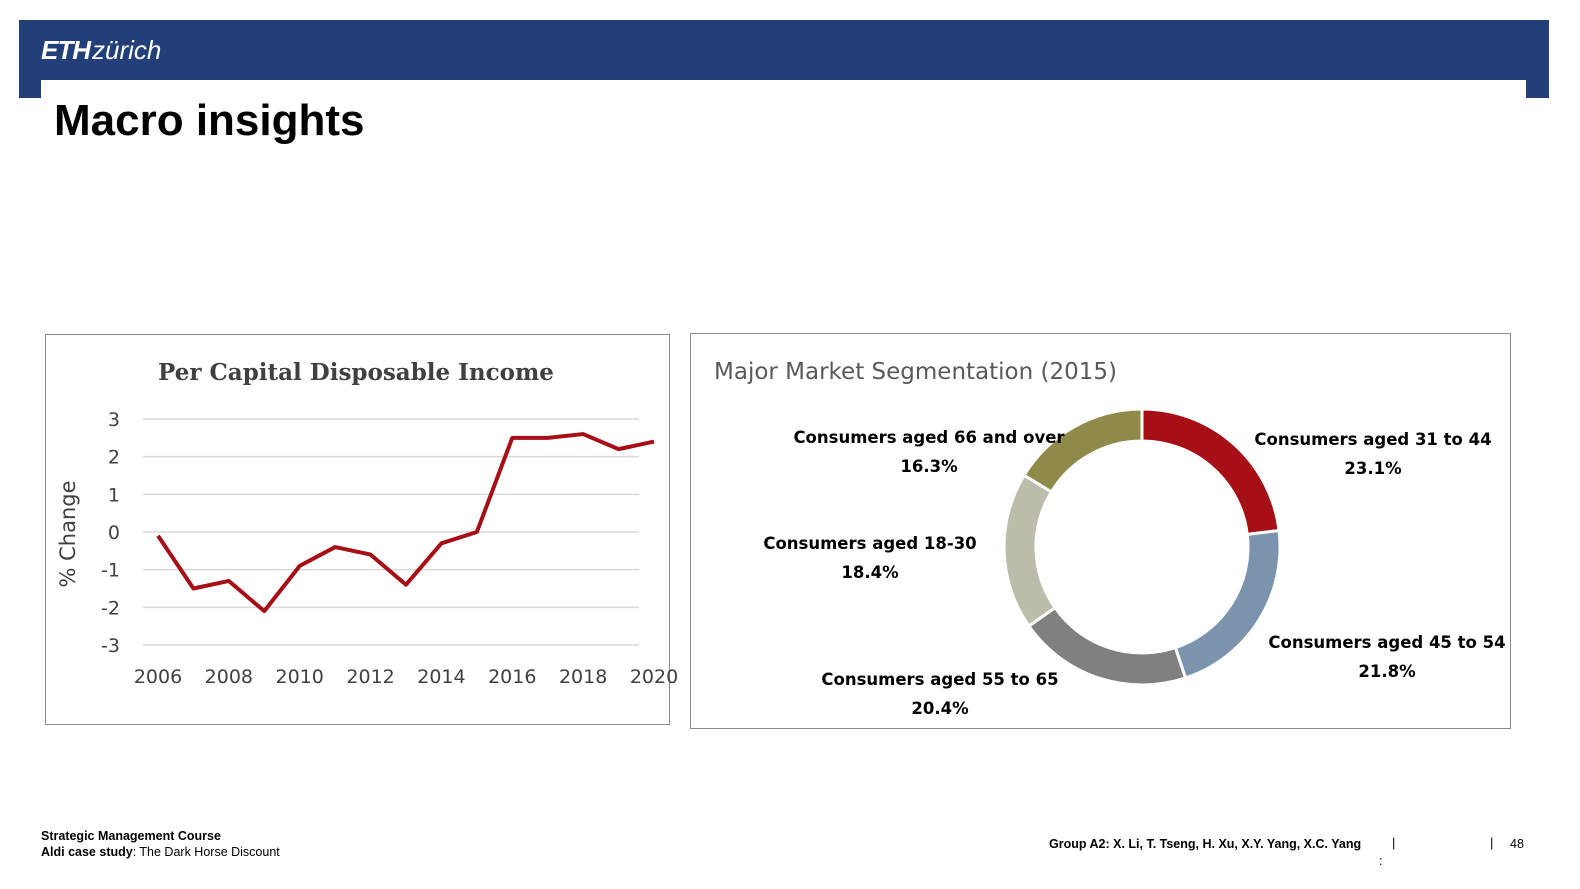 The image size is (1580, 889). What do you see at coordinates (110, 608) in the screenshot?
I see `y-tick-label: -2` at bounding box center [110, 608].